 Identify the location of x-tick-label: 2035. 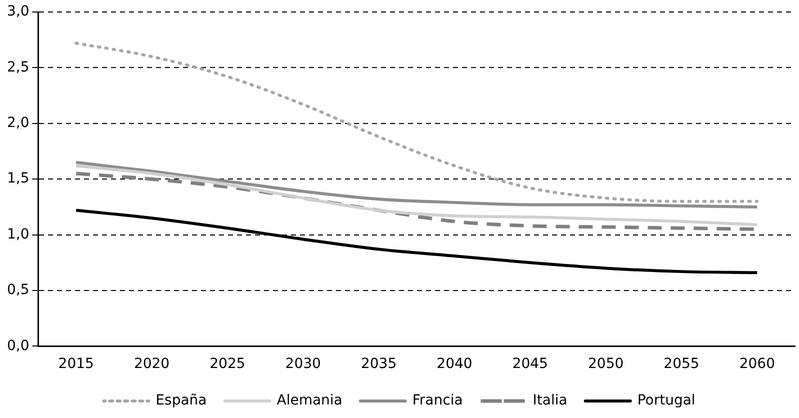
(378, 364).